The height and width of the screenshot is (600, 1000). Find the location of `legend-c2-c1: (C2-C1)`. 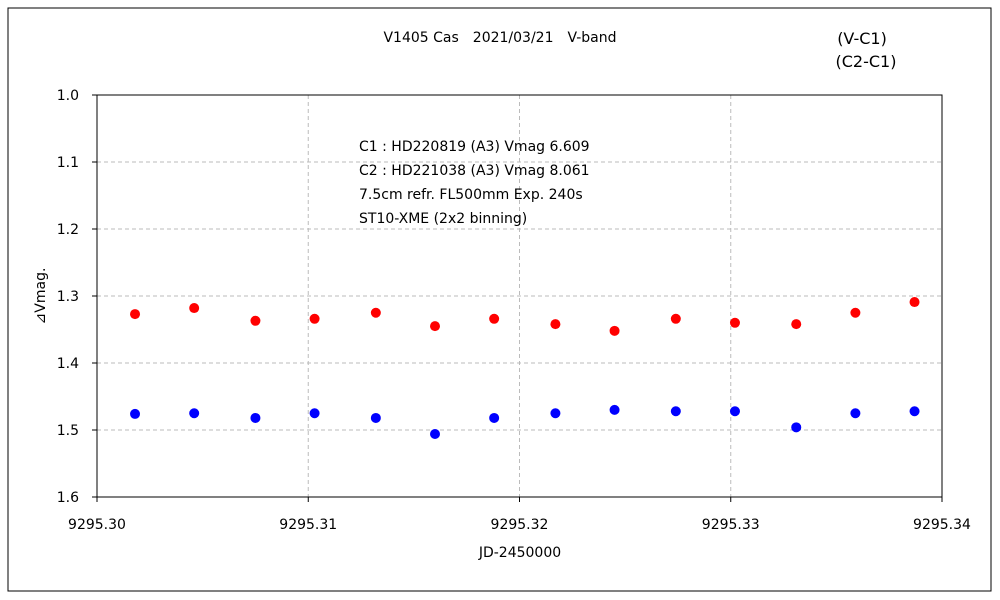

legend-c2-c1: (C2-C1) is located at coordinates (866, 61).